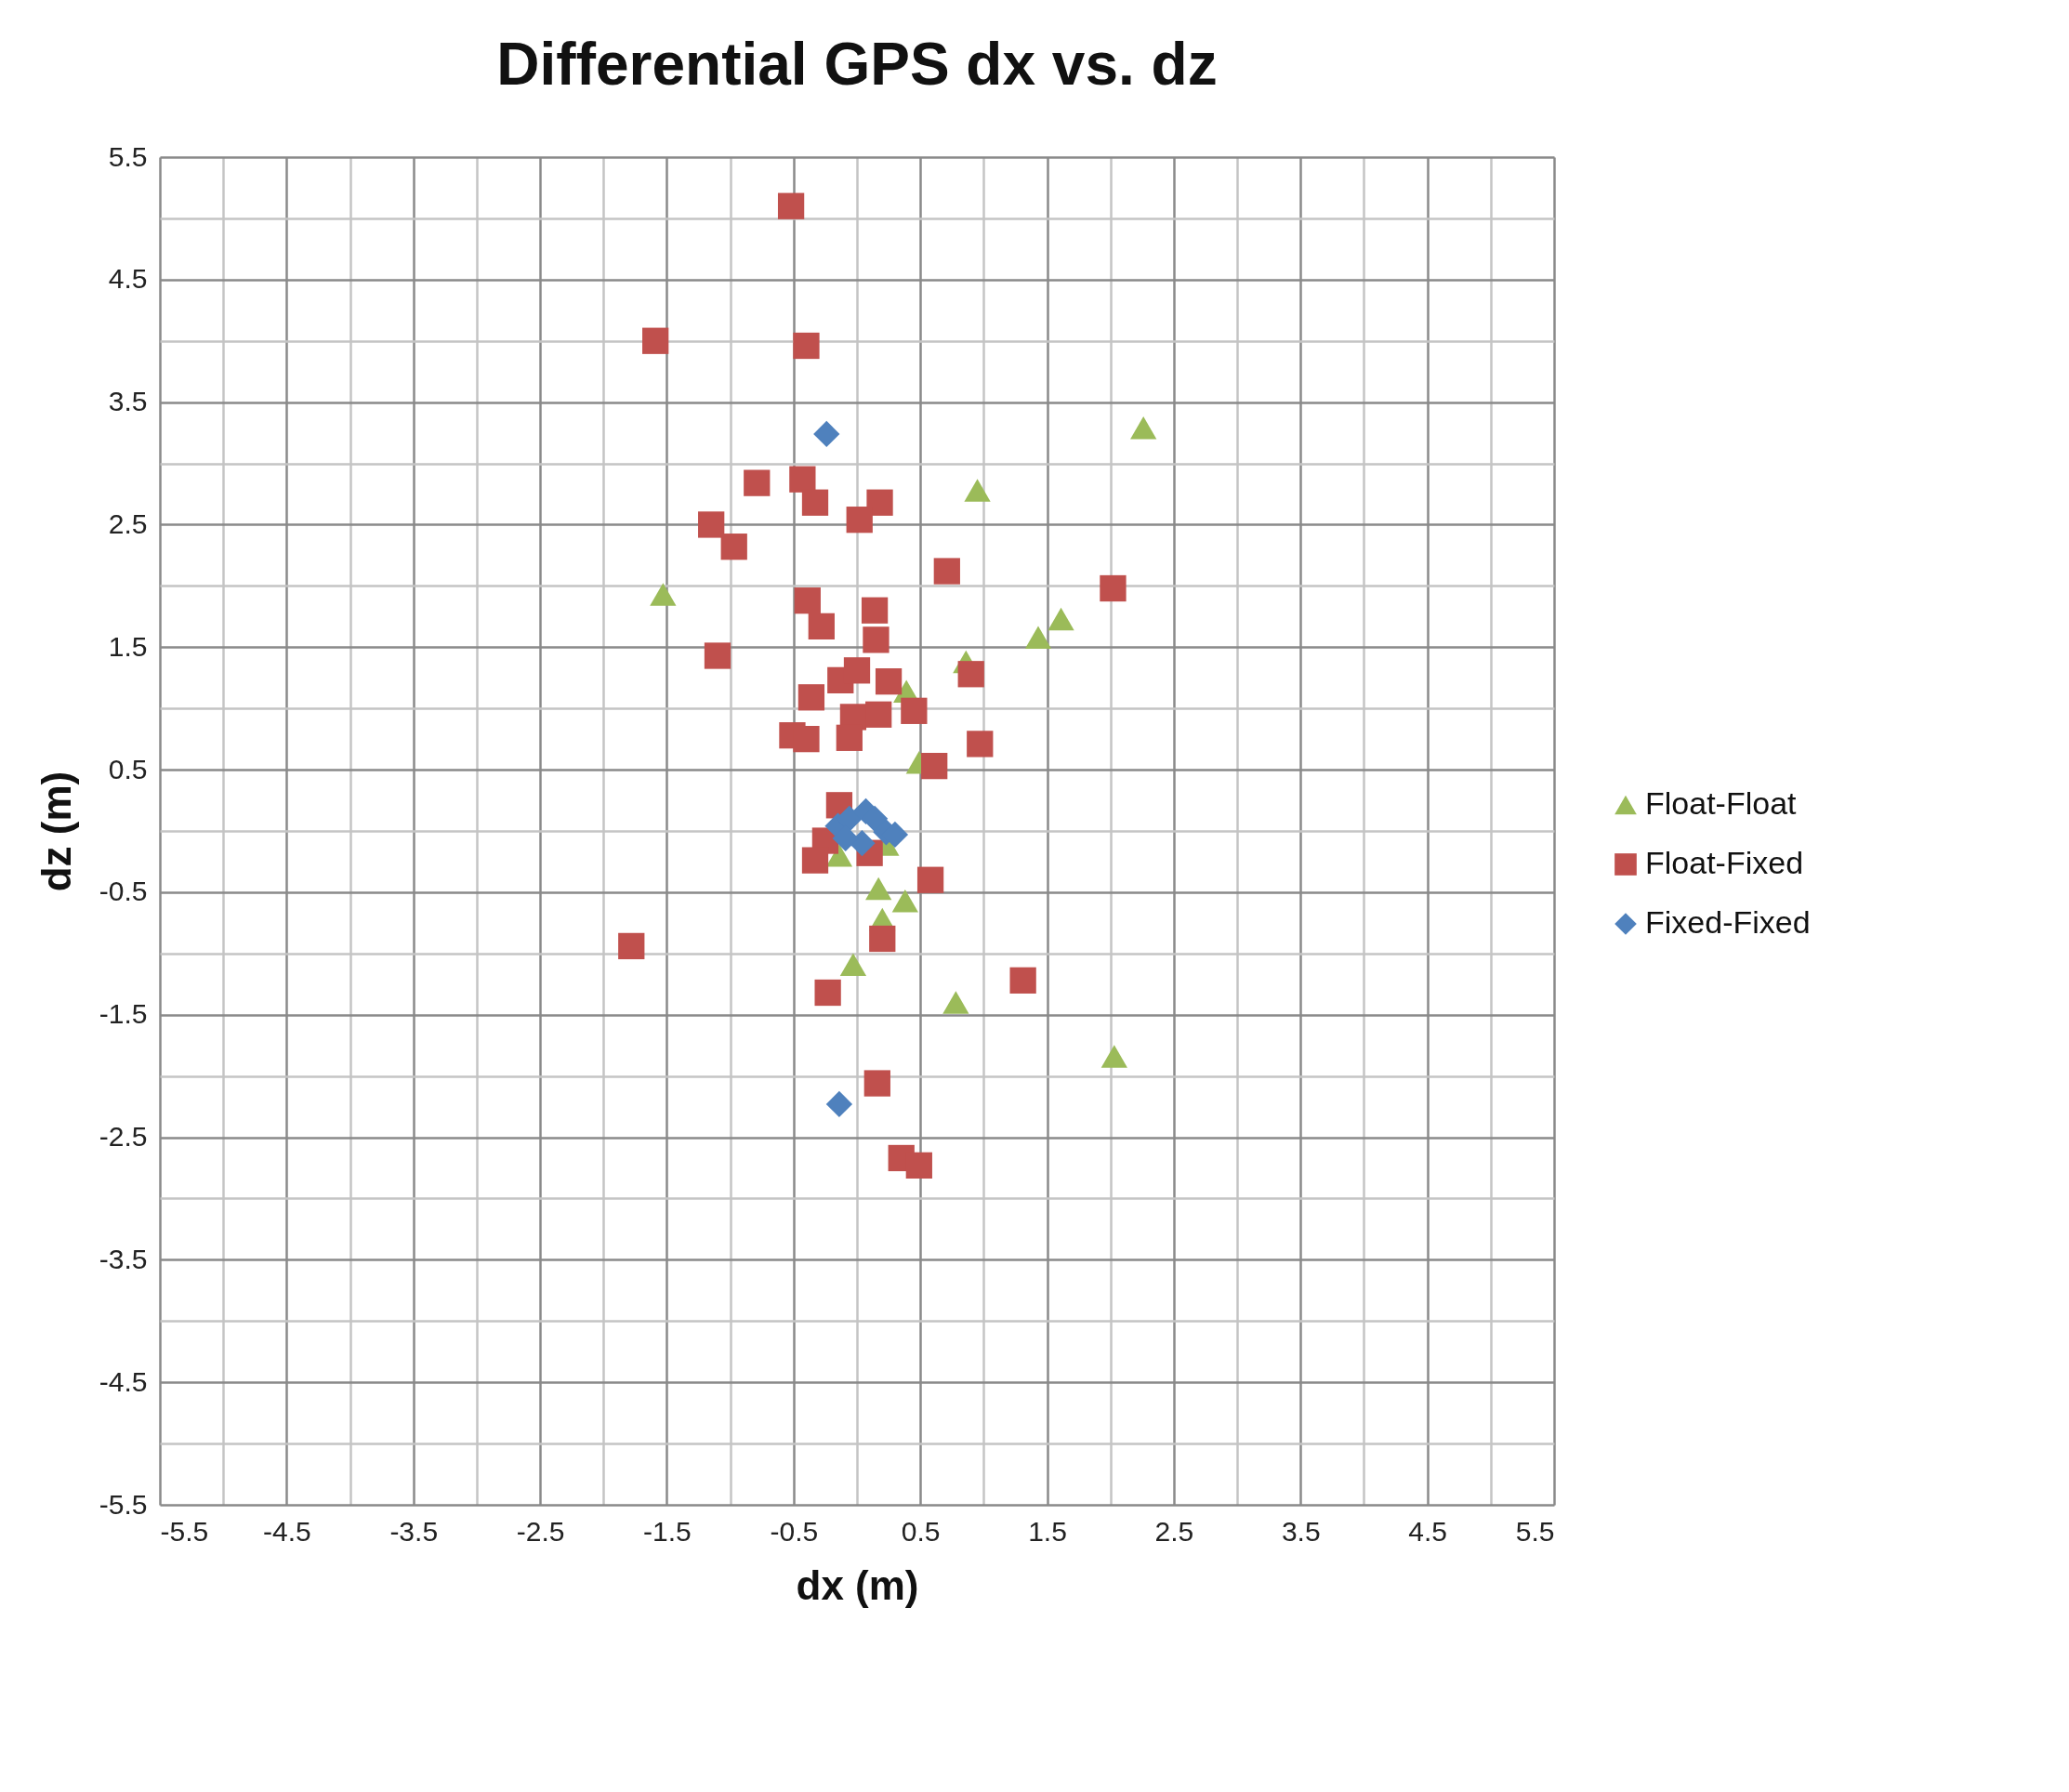  What do you see at coordinates (128, 156) in the screenshot?
I see `y-tick-label: 5.5` at bounding box center [128, 156].